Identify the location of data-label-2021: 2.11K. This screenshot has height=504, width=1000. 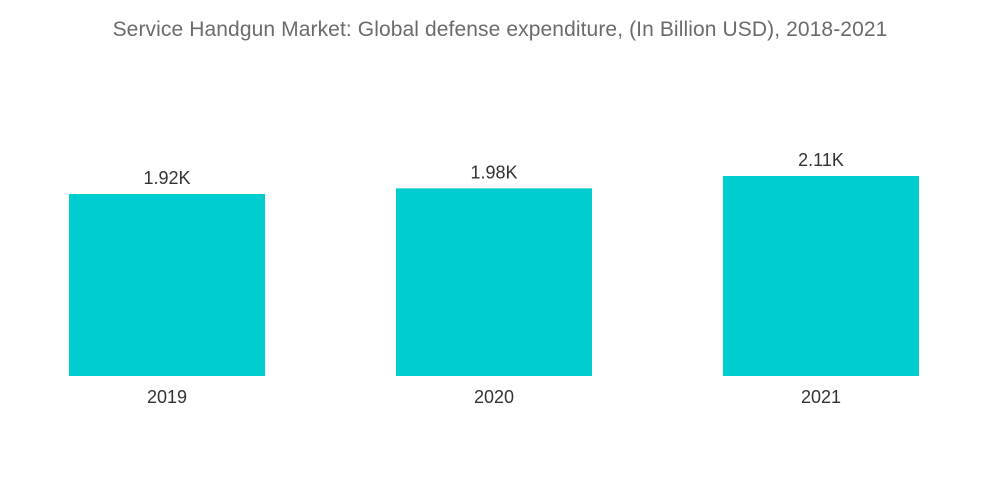
(821, 160).